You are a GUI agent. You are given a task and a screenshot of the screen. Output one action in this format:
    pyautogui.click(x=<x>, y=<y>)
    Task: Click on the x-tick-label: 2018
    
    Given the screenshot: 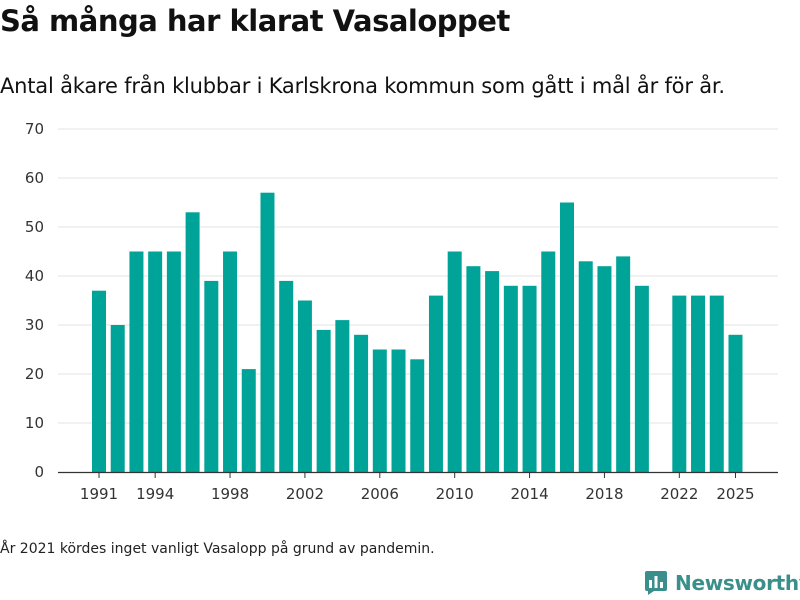 What is the action you would take?
    pyautogui.click(x=604, y=494)
    